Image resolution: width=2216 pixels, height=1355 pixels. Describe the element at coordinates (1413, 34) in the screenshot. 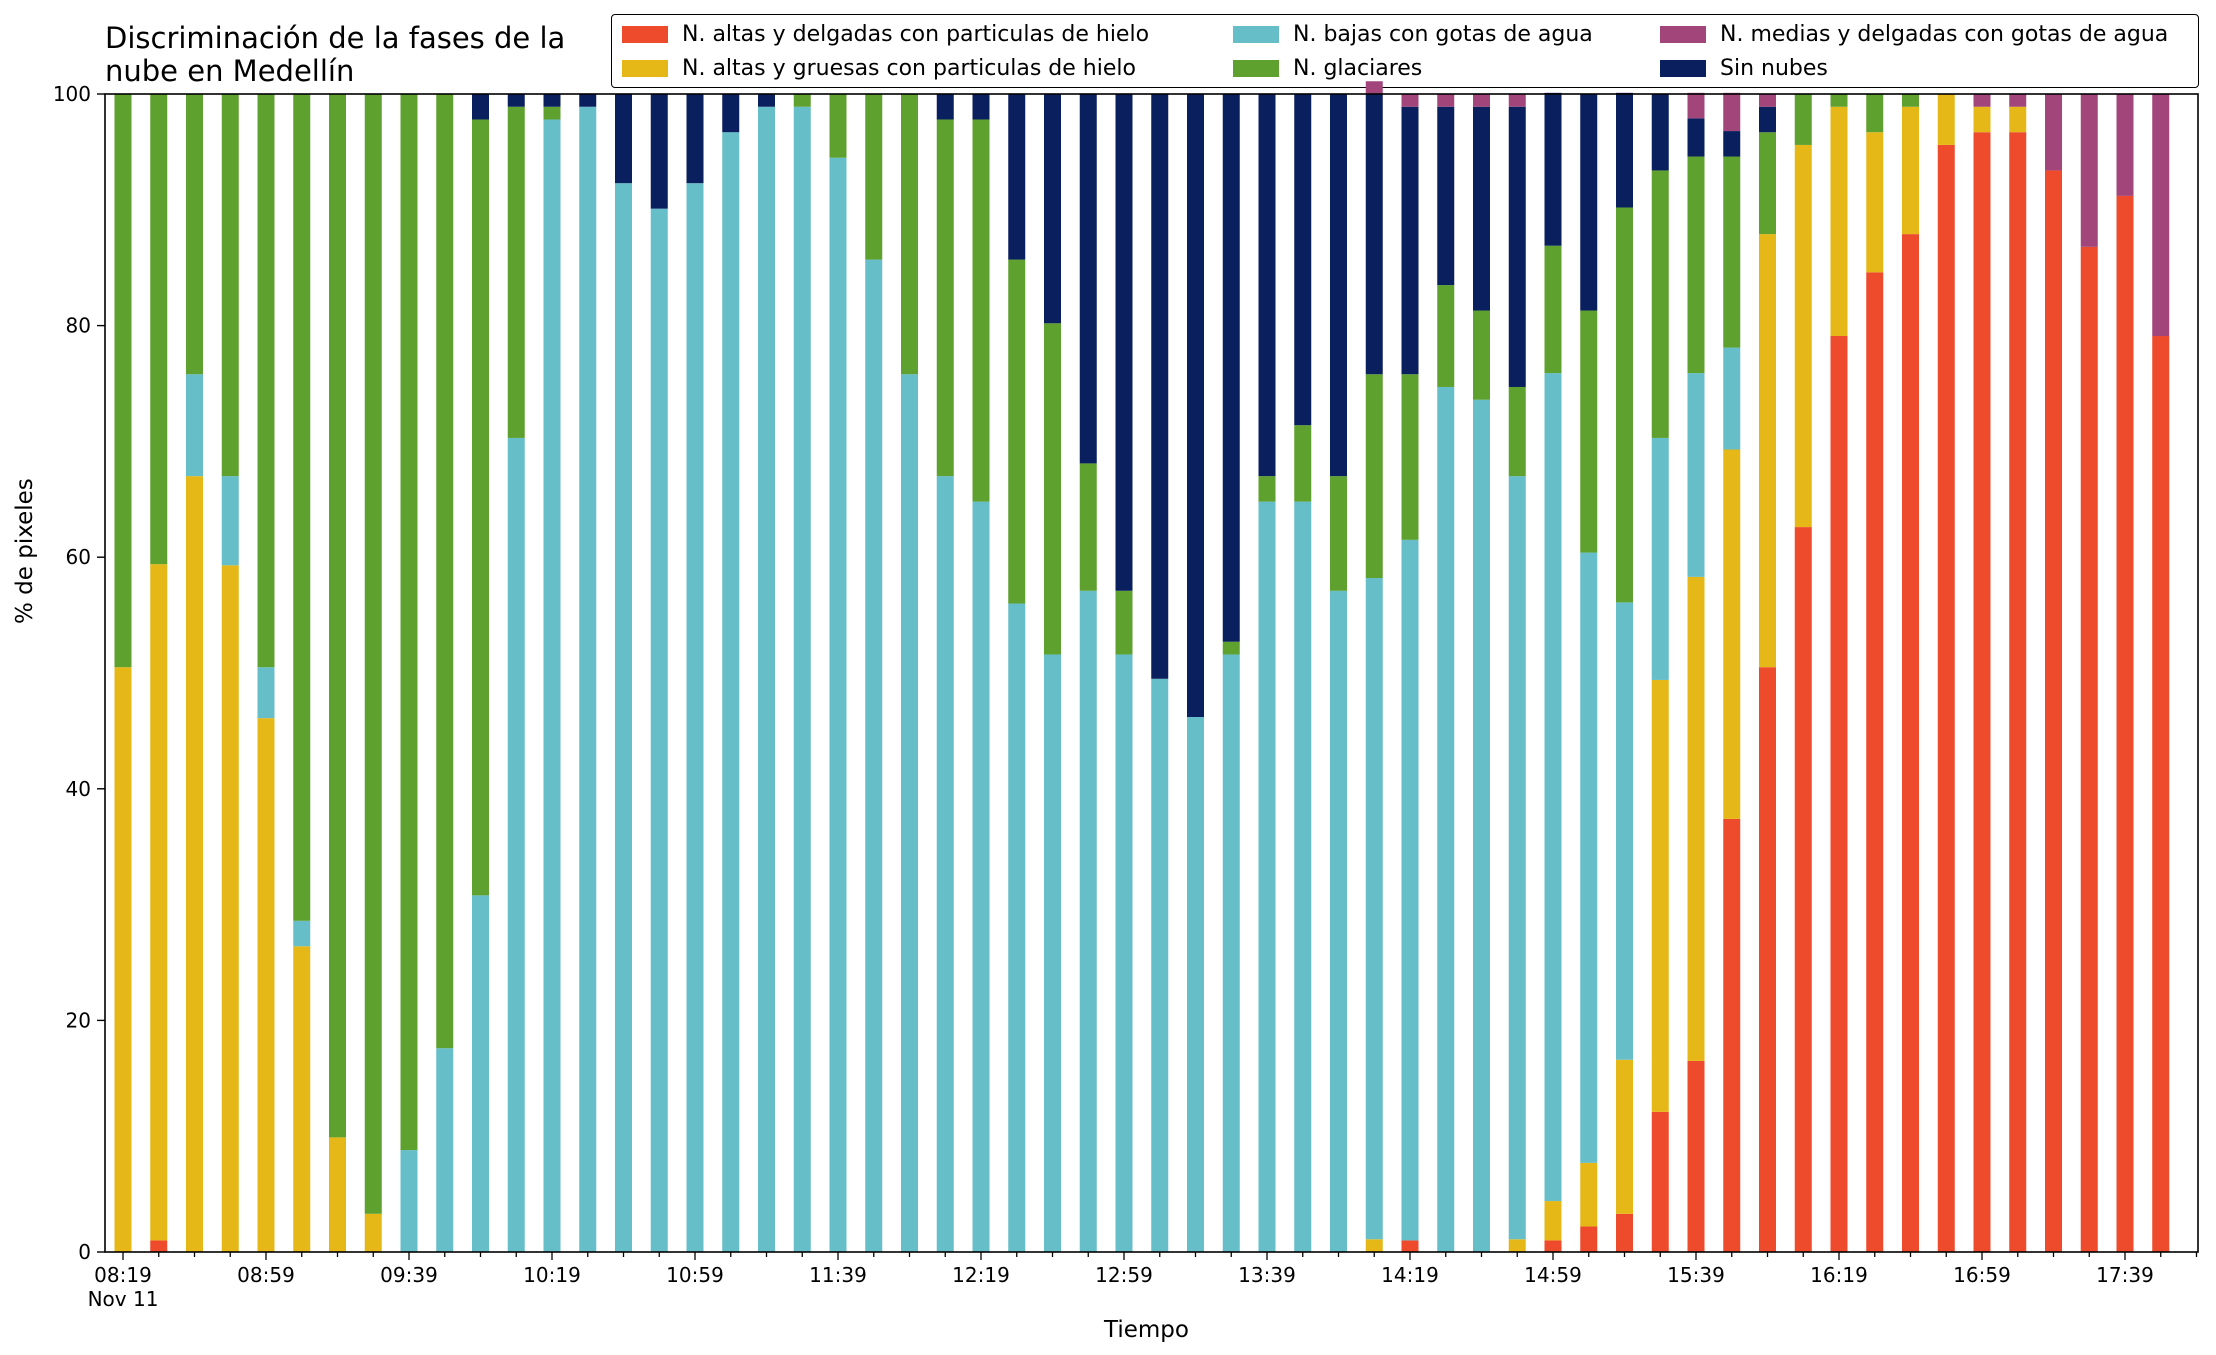

I see `legend-item: N. bajas con gotas de agua` at that location.